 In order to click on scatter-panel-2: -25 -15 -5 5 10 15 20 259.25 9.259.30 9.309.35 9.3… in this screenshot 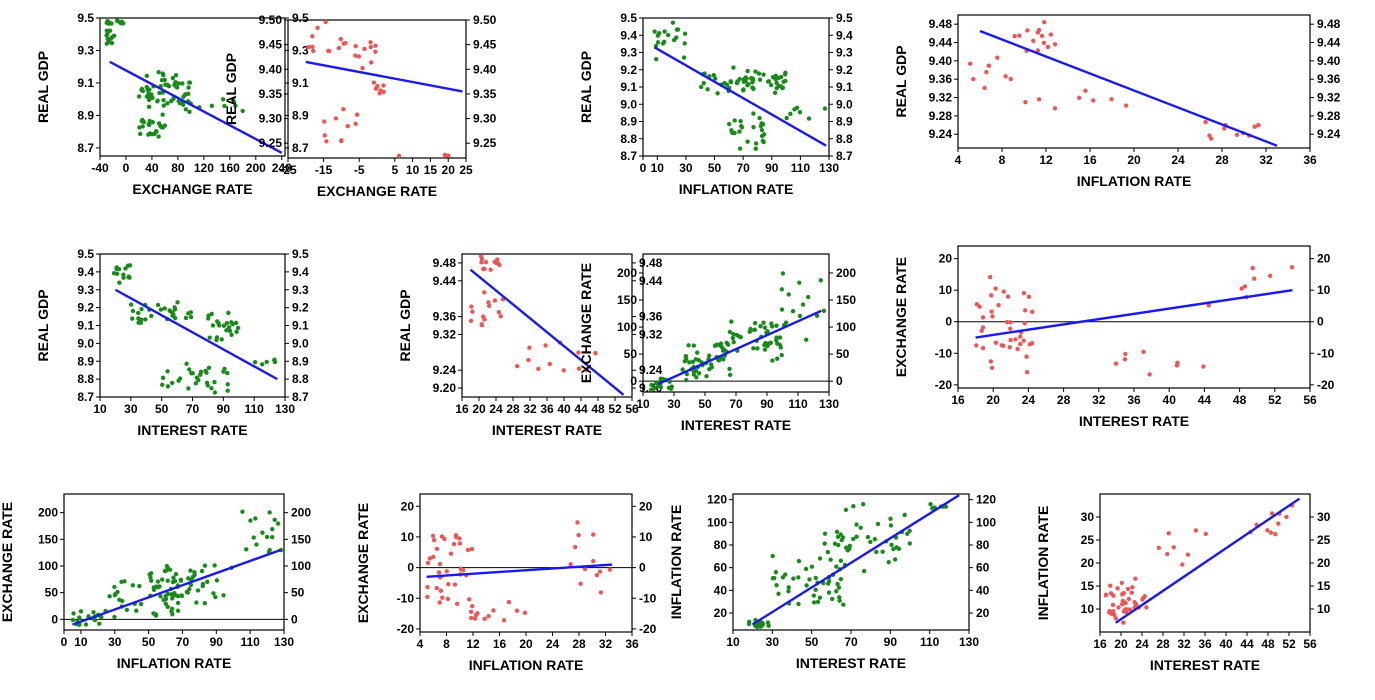, I will do `click(360, 106)`.